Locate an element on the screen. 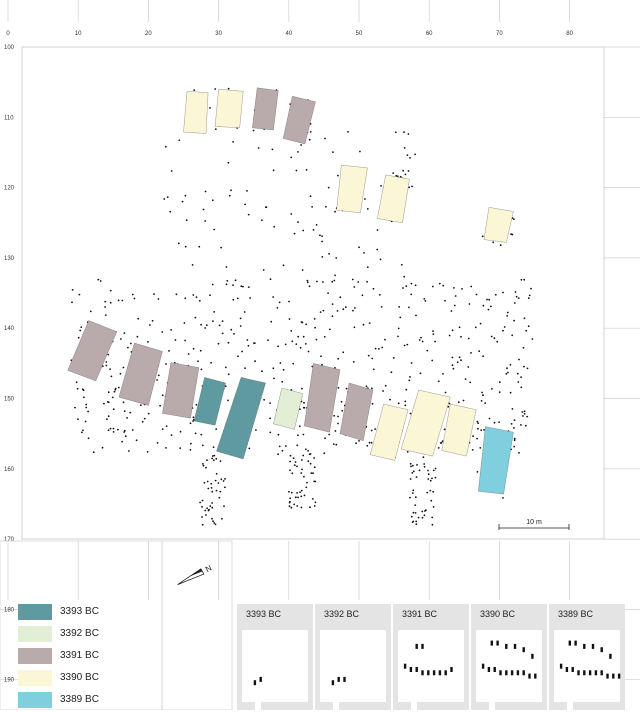  phase-thumbnail-label: 3392 BC is located at coordinates (342, 614).